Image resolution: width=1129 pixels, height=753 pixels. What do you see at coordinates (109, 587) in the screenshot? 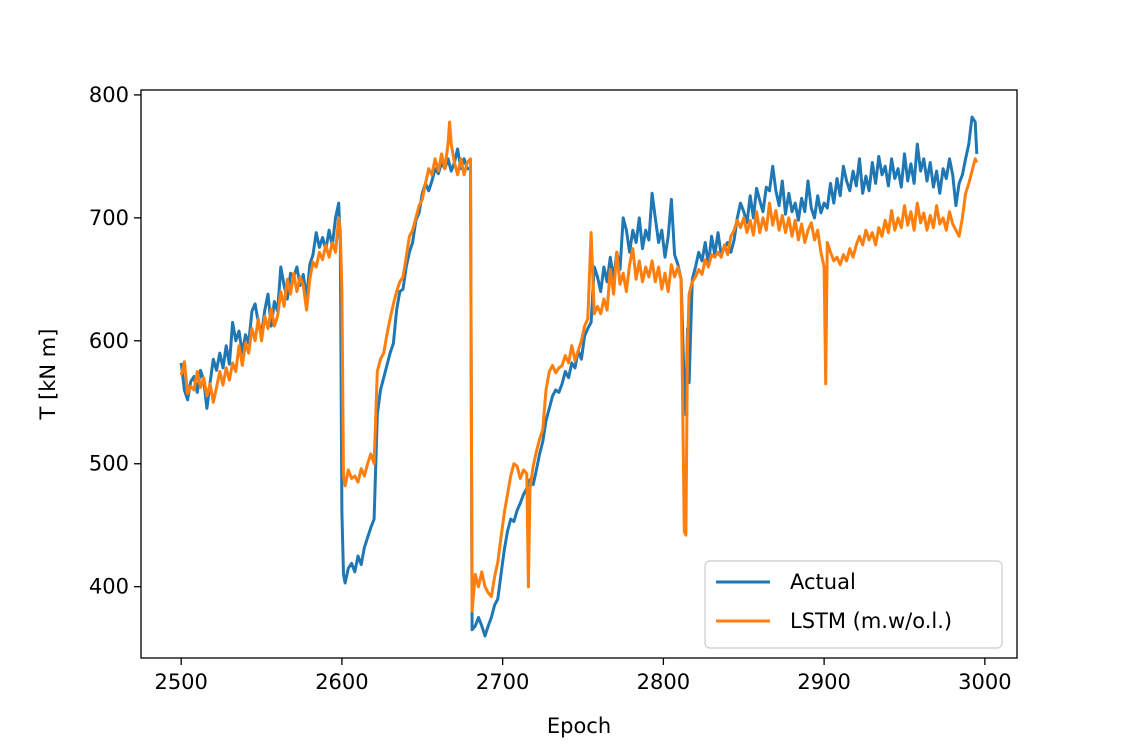
I see `y-tick-label: 400` at bounding box center [109, 587].